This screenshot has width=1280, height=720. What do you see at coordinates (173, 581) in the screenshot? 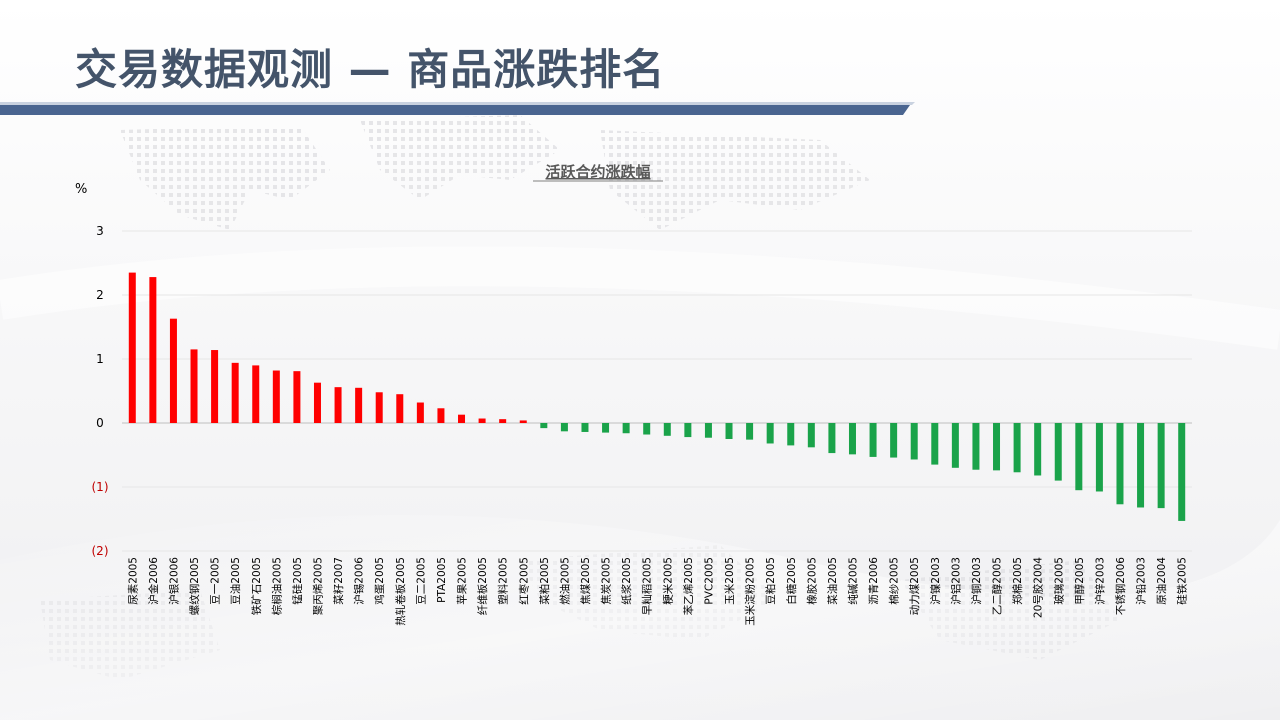
I see `x-tick-label: 沪银2006` at bounding box center [173, 581].